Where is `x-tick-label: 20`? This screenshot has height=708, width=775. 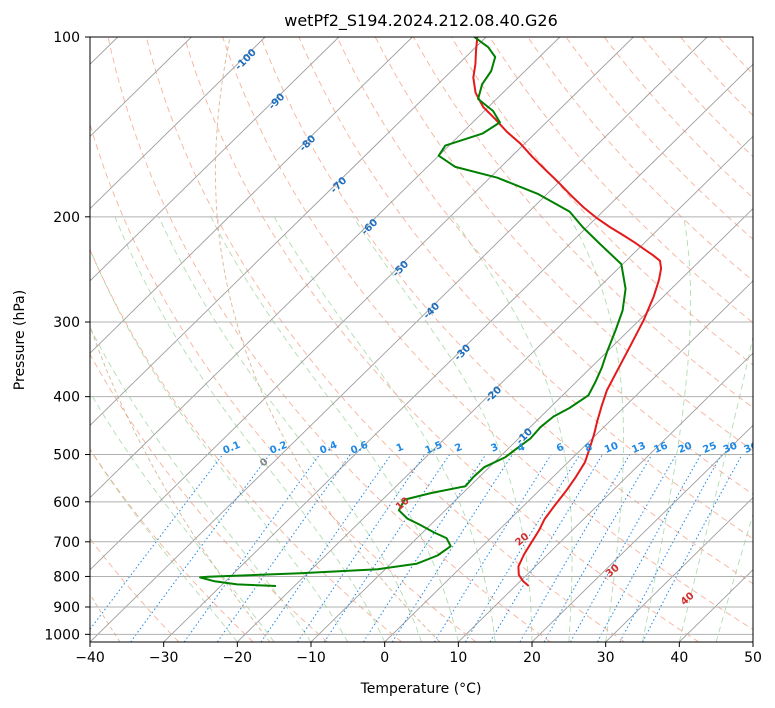 x-tick-label: 20 is located at coordinates (532, 658).